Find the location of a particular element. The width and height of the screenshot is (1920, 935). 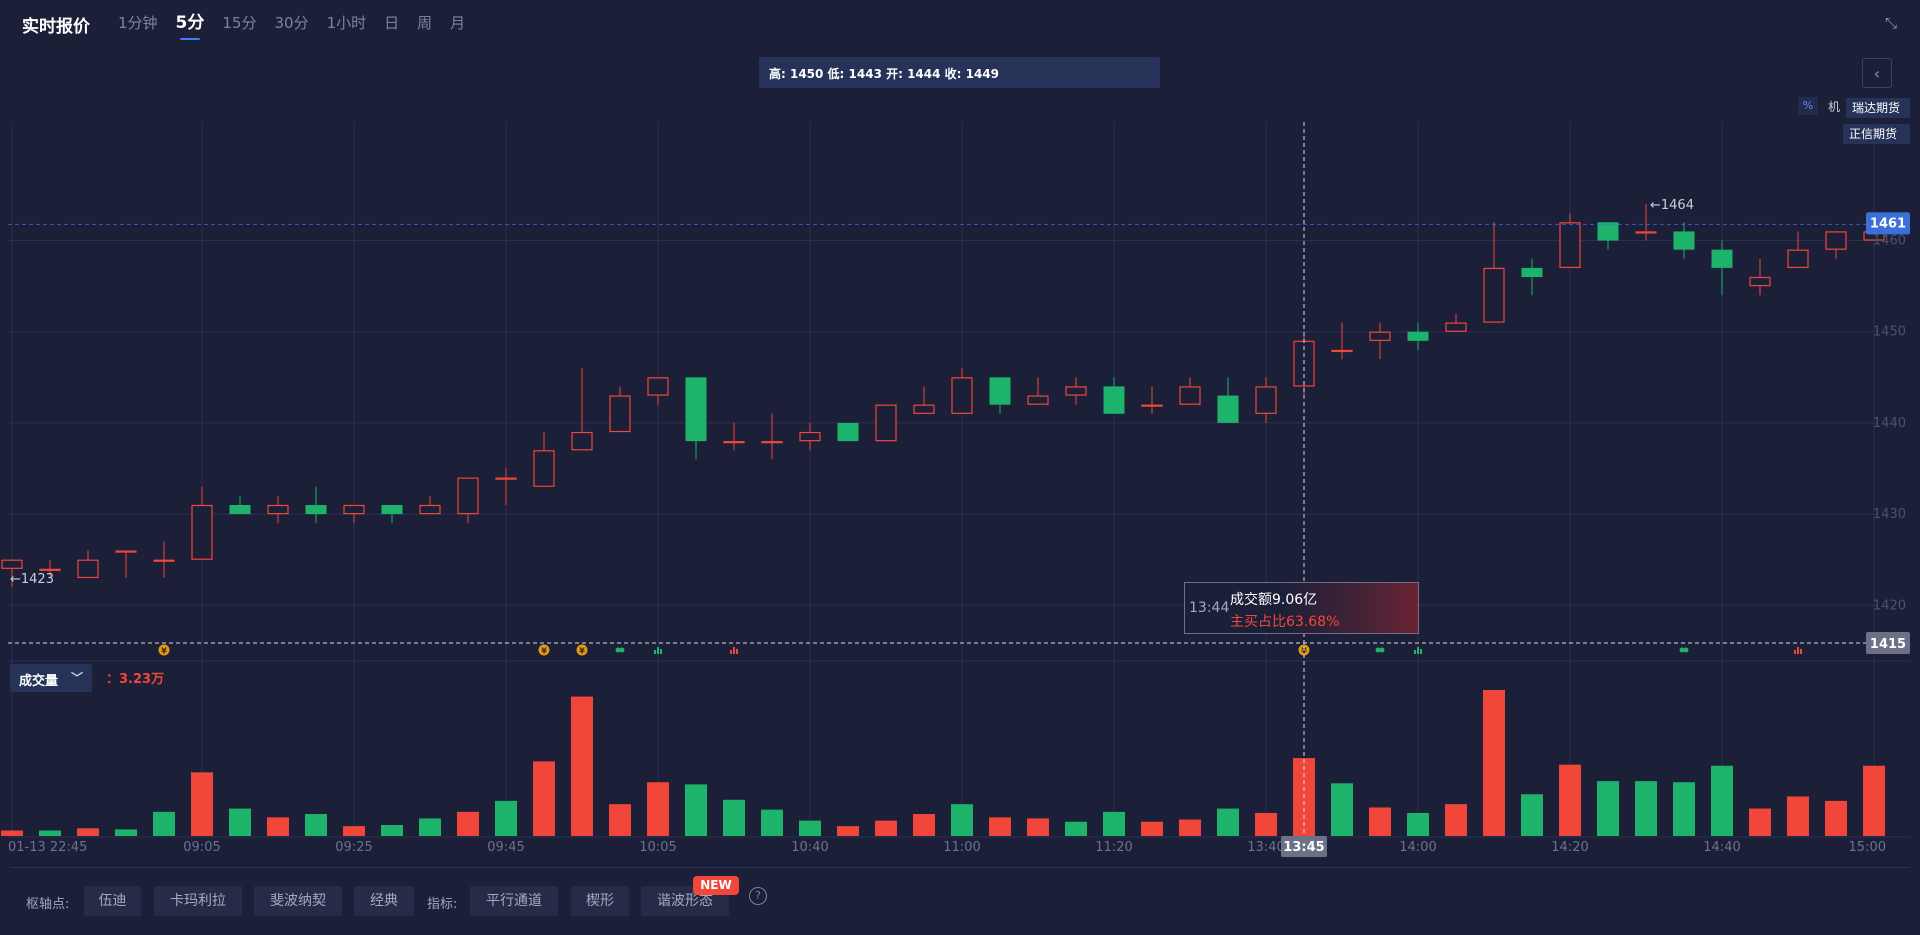

crosshair-price-tag is located at coordinates (1888, 643).